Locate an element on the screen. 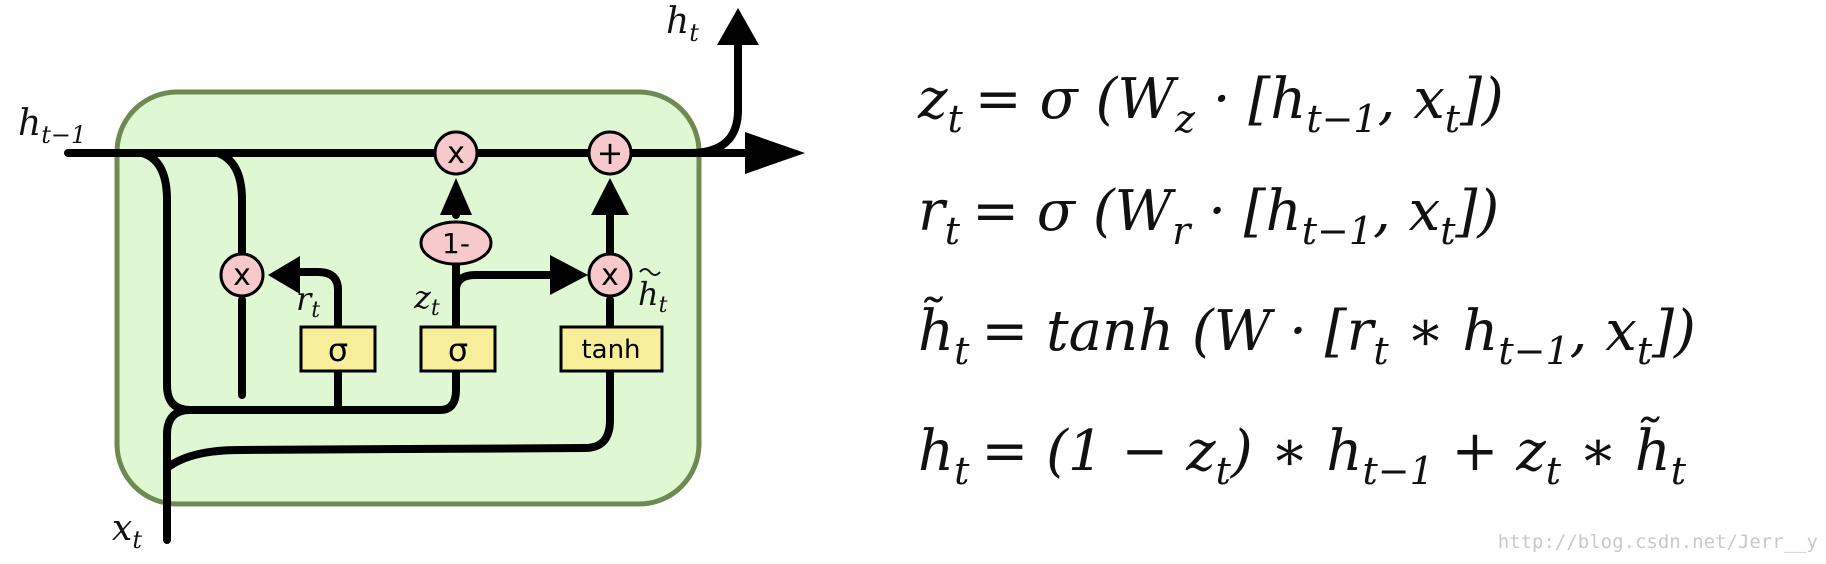  add-top-op: + is located at coordinates (610, 153).